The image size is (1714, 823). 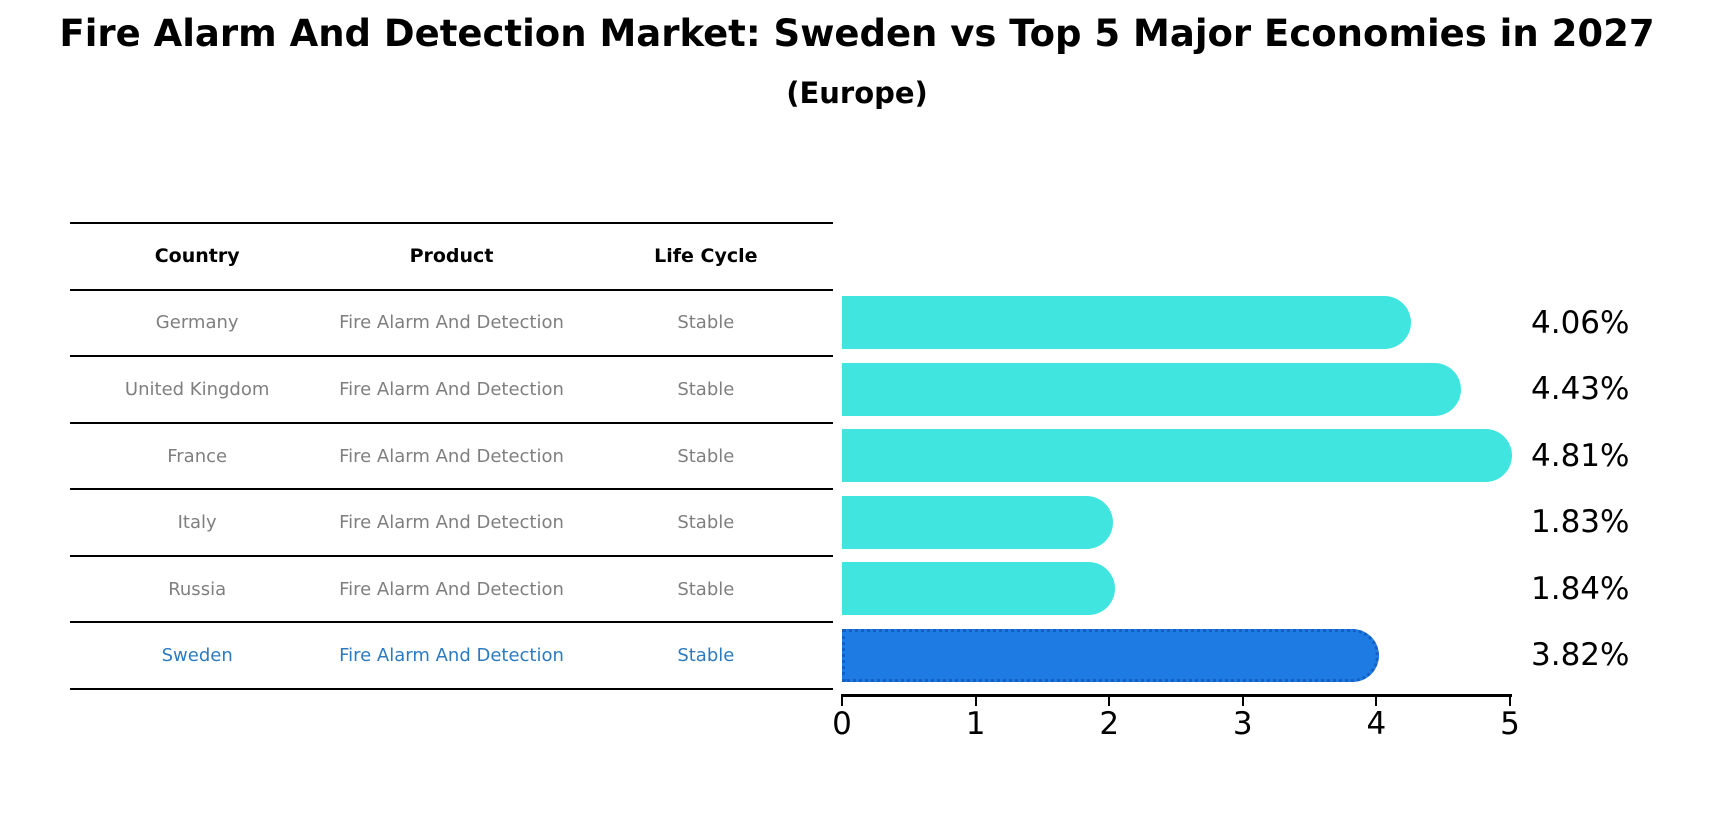 I want to click on bar-italy, so click(x=977, y=522).